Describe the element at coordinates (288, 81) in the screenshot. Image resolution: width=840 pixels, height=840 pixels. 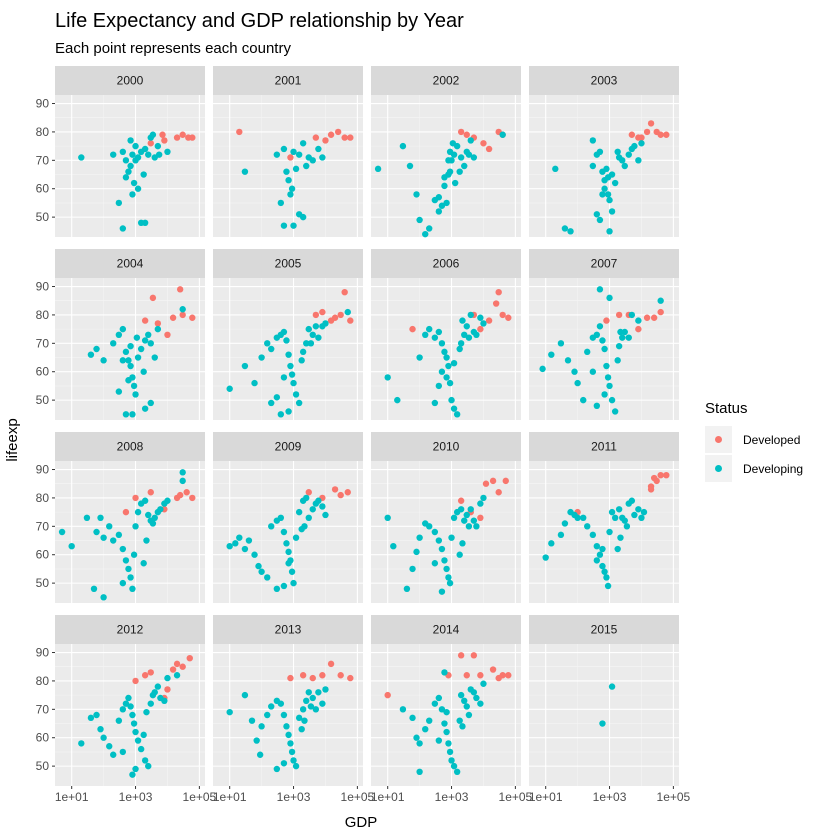
I see `facet-strip-label: 2001` at that location.